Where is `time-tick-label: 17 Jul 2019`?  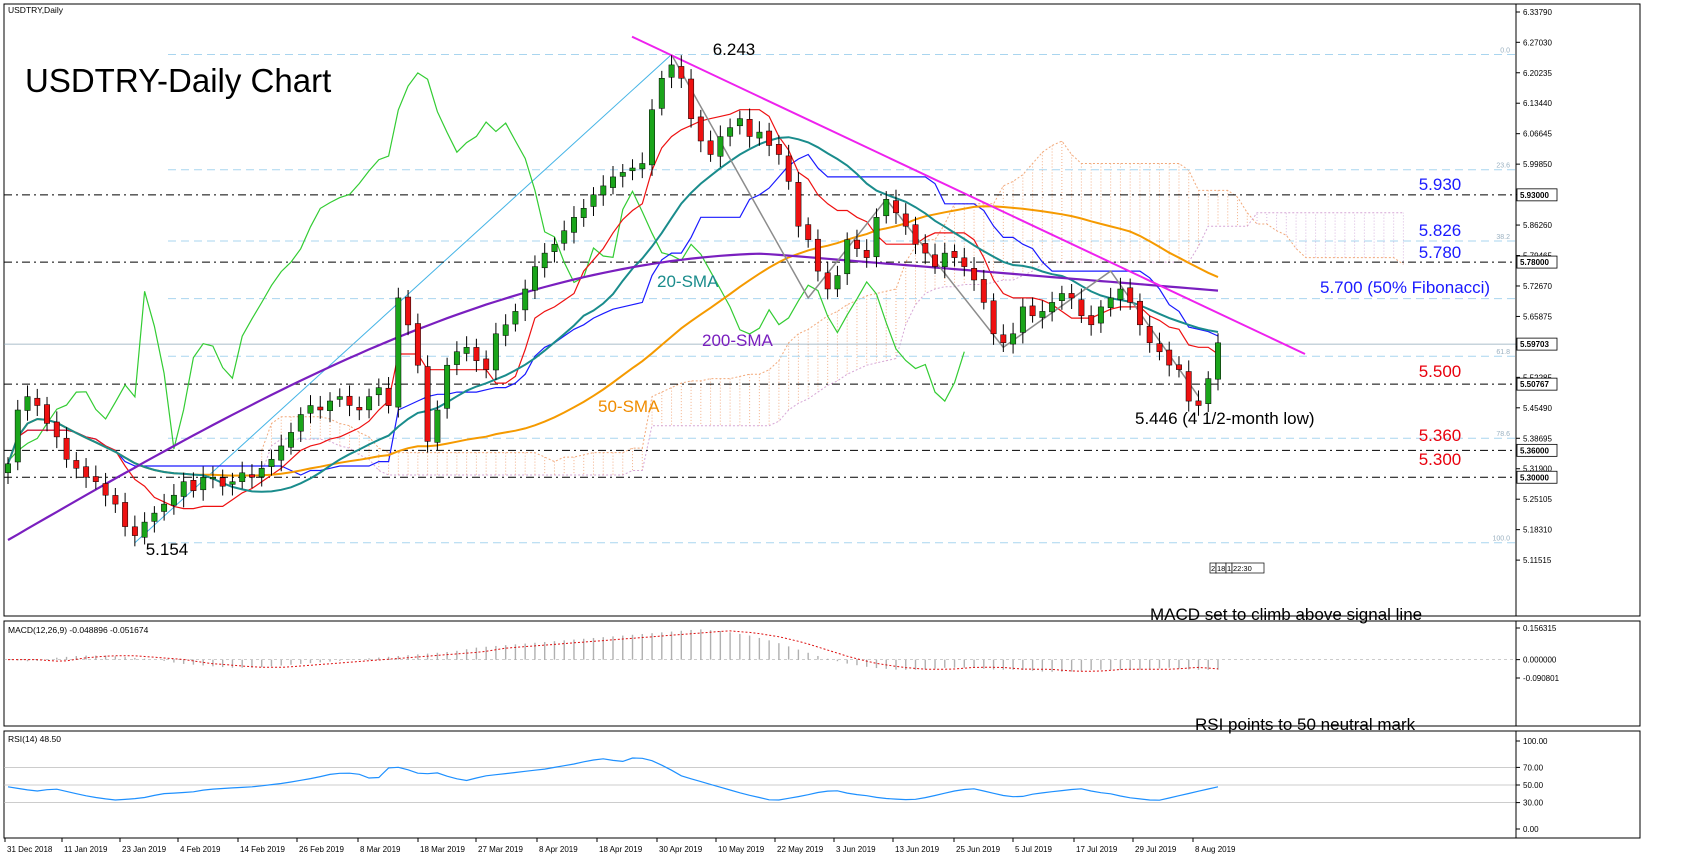 time-tick-label: 17 Jul 2019 is located at coordinates (1097, 849).